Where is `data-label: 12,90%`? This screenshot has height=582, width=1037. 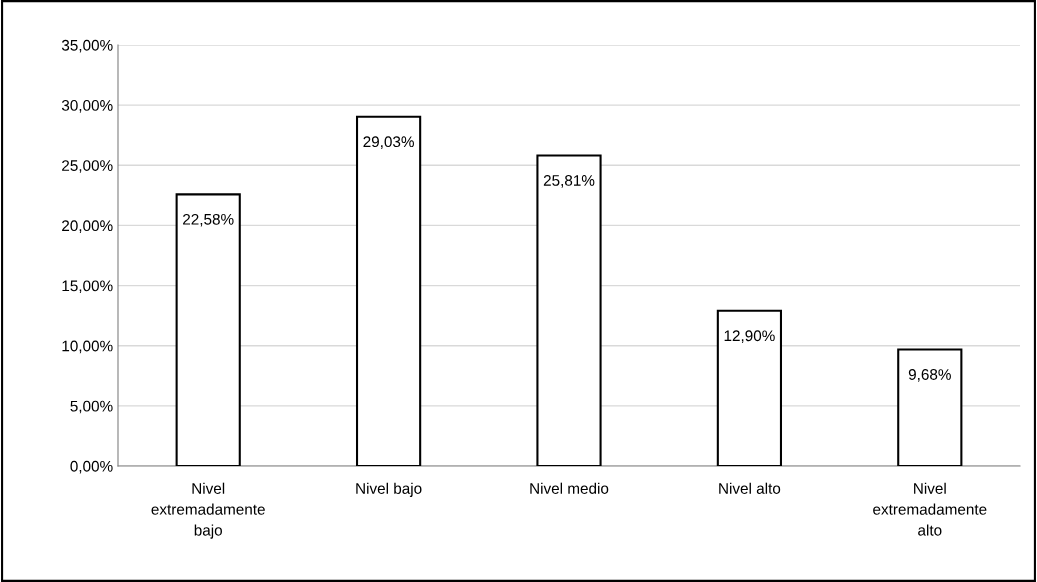 data-label: 12,90% is located at coordinates (749, 336).